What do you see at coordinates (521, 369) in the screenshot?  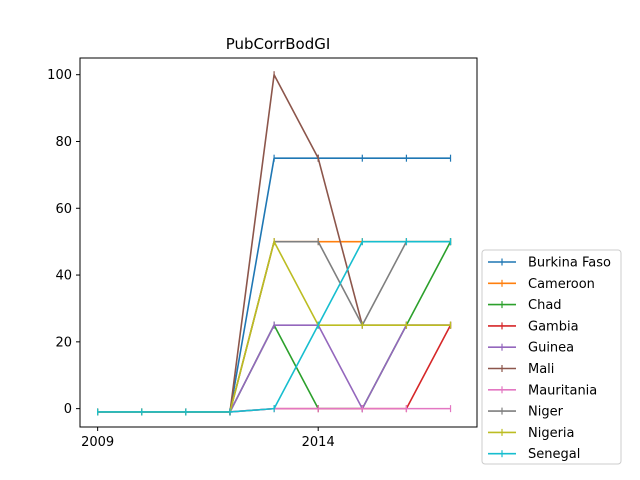 I see `legend-item: Mali` at bounding box center [521, 369].